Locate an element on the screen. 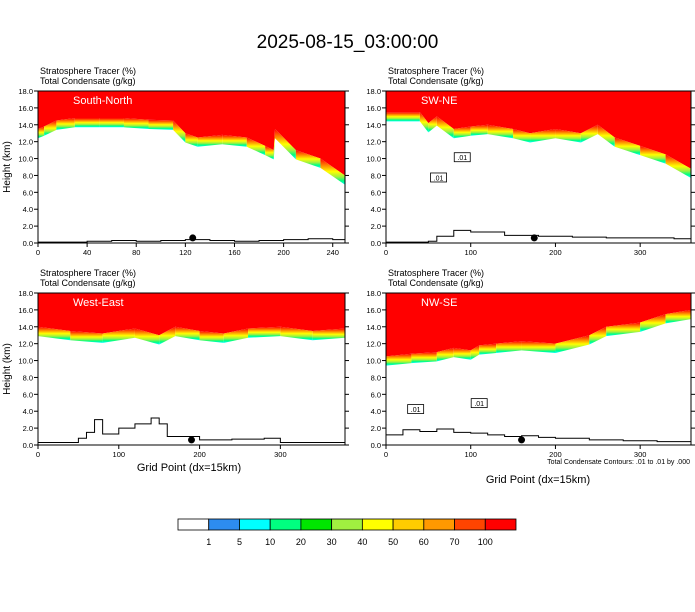  colorbar-label: 30 is located at coordinates (332, 542).